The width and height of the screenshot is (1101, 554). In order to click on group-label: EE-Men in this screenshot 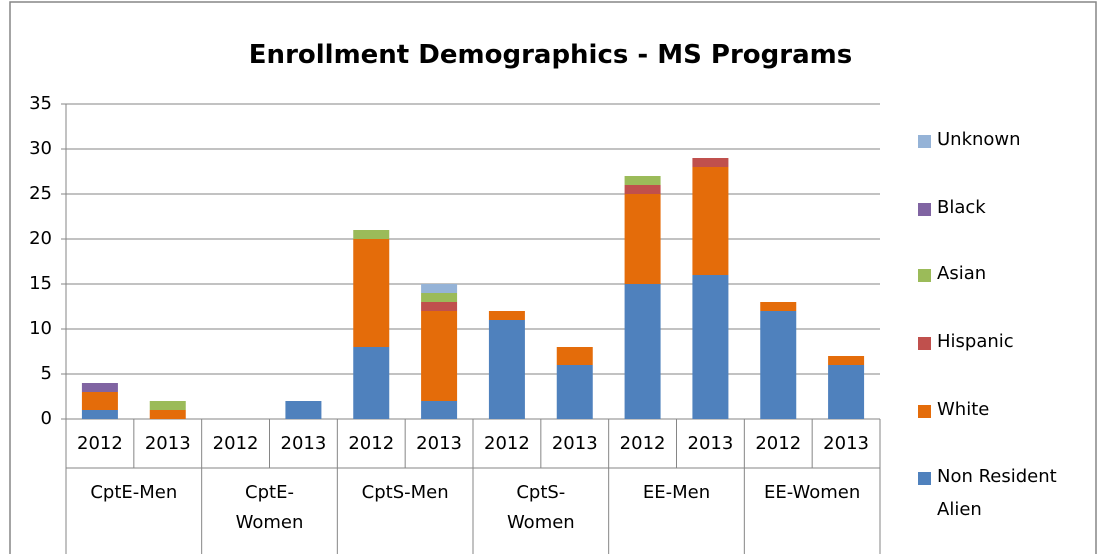, I will do `click(676, 492)`.